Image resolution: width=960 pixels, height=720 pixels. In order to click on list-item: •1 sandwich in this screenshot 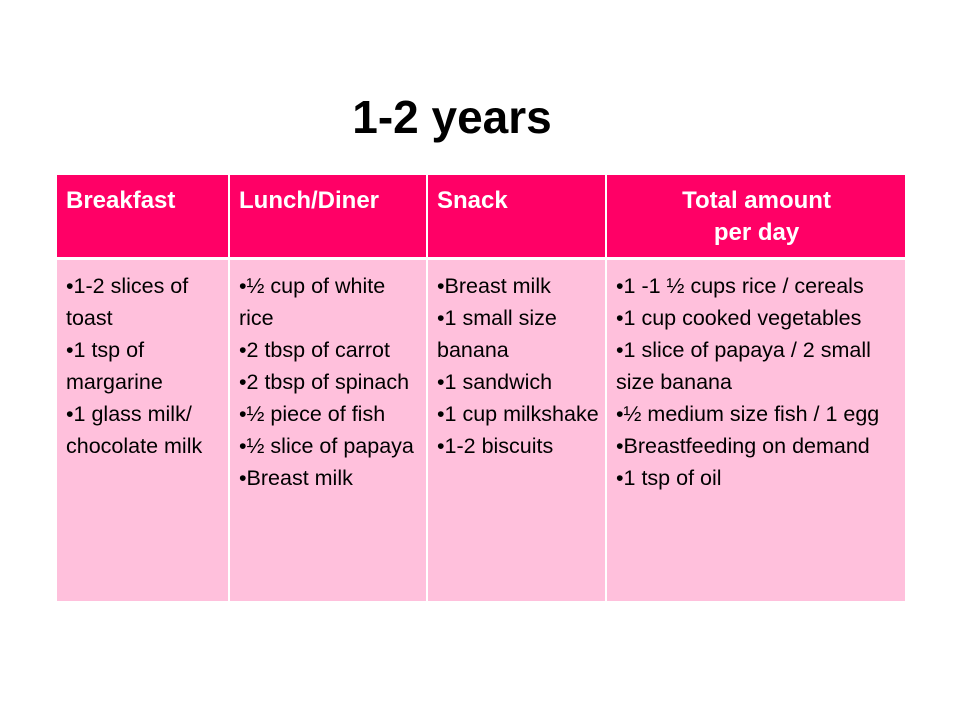, I will do `click(495, 382)`.